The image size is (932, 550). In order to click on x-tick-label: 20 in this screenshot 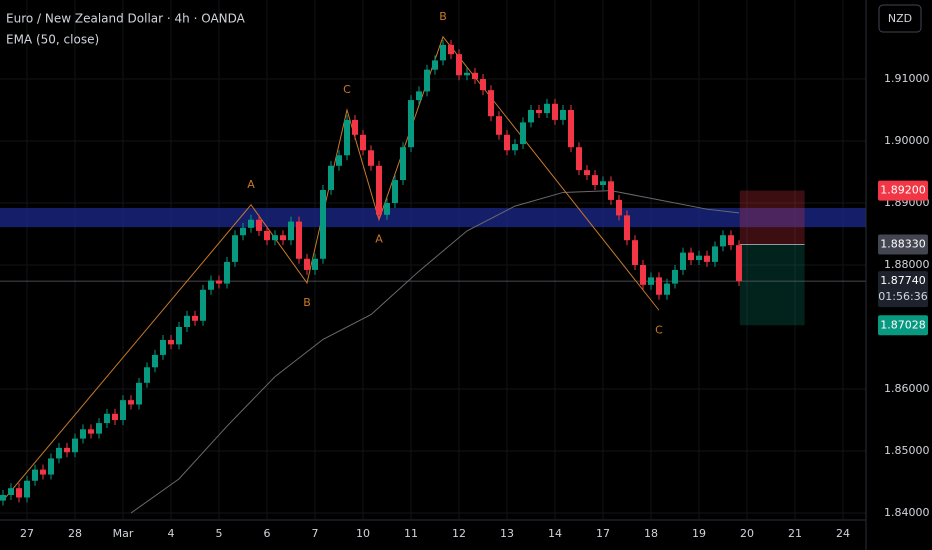, I will do `click(747, 533)`.